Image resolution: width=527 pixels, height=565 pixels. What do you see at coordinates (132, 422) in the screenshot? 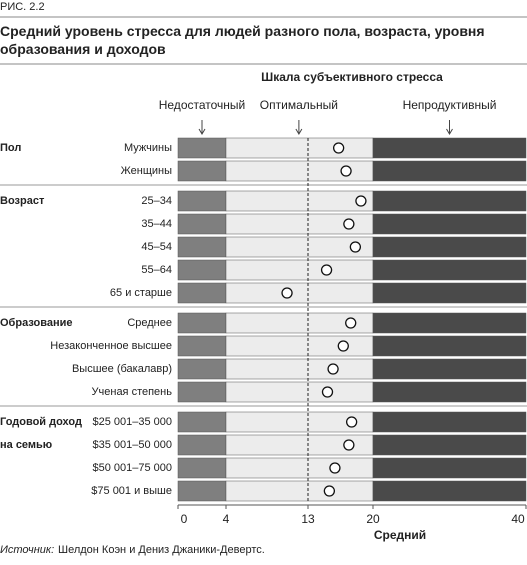
I see `row-label: $25 001–35 000` at bounding box center [132, 422].